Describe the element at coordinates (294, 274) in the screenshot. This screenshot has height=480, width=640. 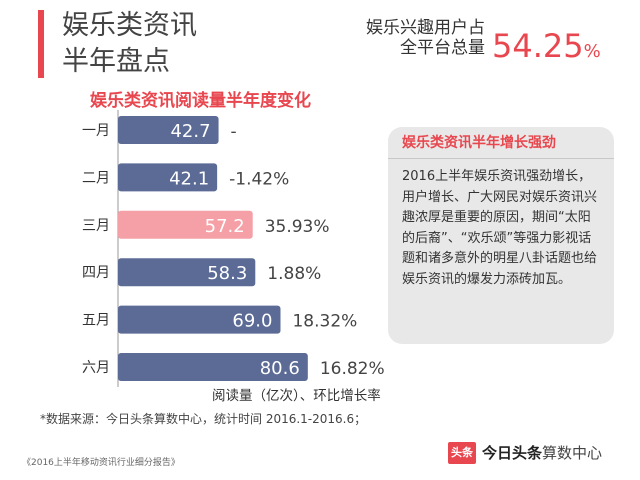
I see `growth-rate-label: 1.88%` at that location.